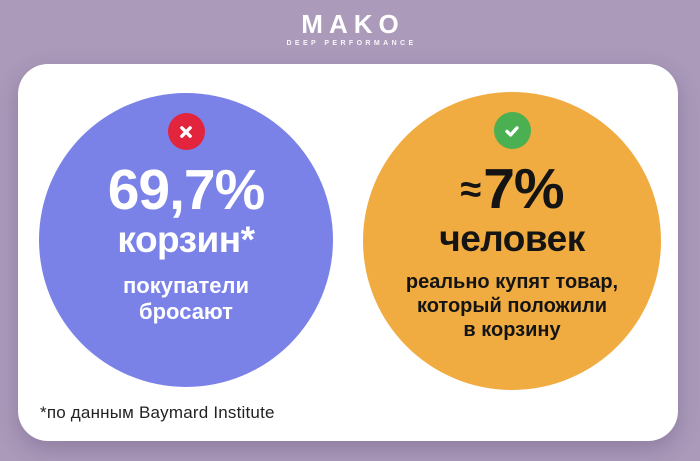 The image size is (700, 461). What do you see at coordinates (353, 24) in the screenshot?
I see `brand-name: MAKO` at bounding box center [353, 24].